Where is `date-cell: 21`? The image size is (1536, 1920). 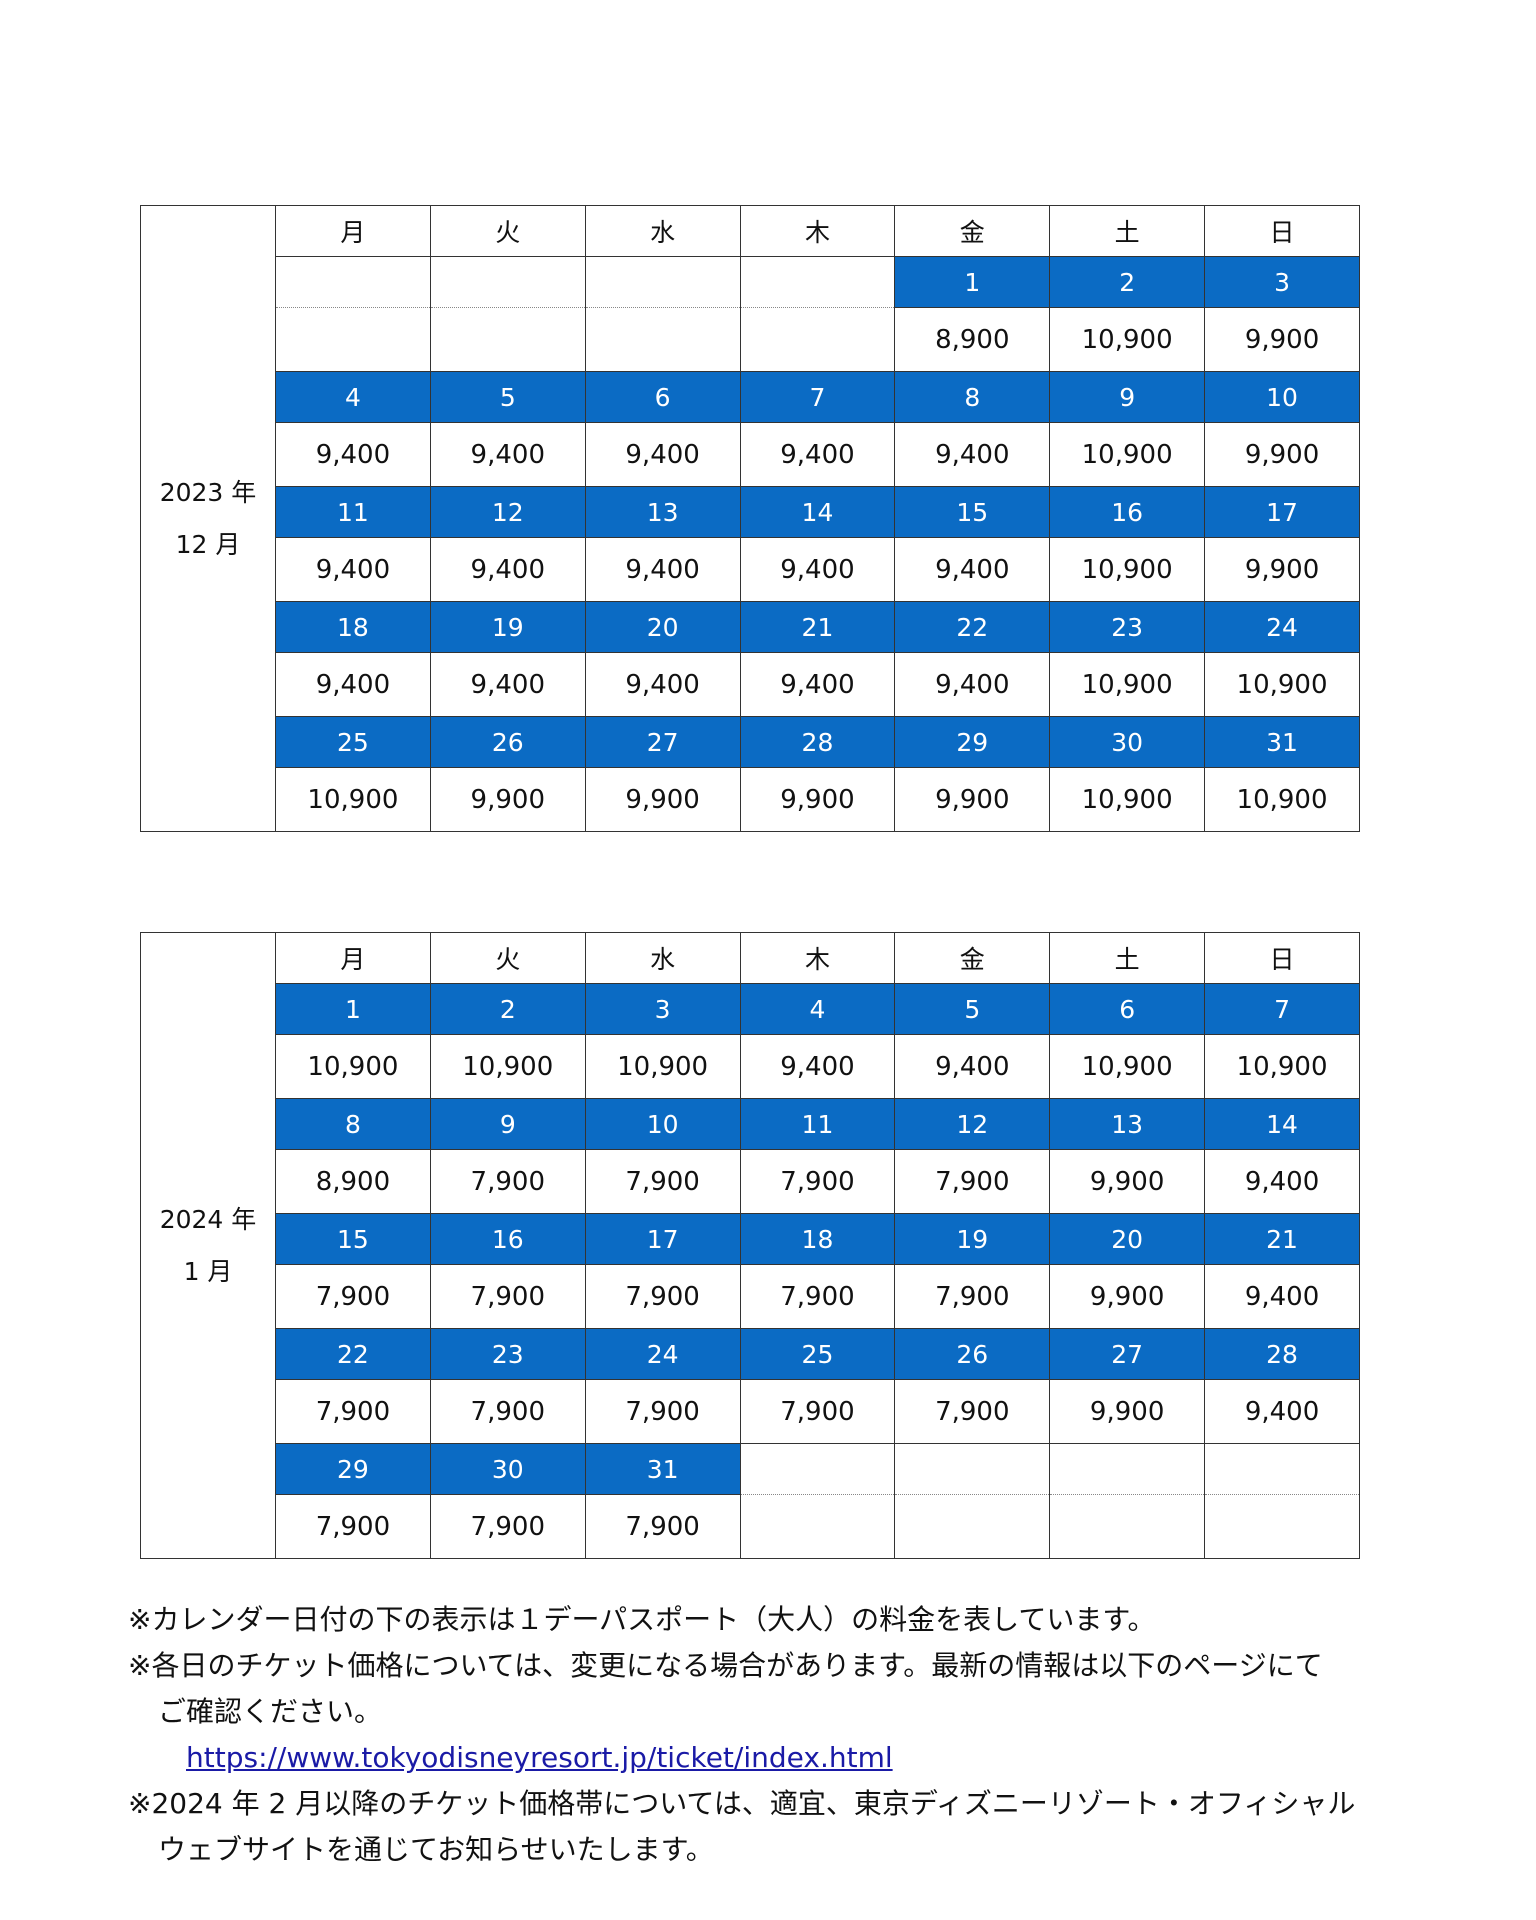
date-cell: 21 is located at coordinates (817, 627).